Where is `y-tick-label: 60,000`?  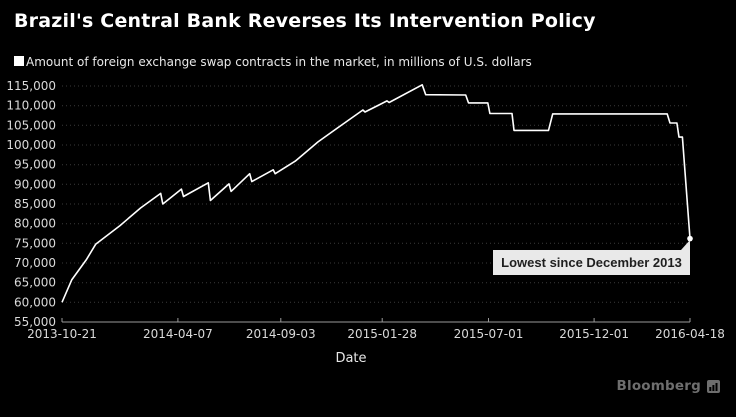 y-tick-label: 60,000 is located at coordinates (35, 302).